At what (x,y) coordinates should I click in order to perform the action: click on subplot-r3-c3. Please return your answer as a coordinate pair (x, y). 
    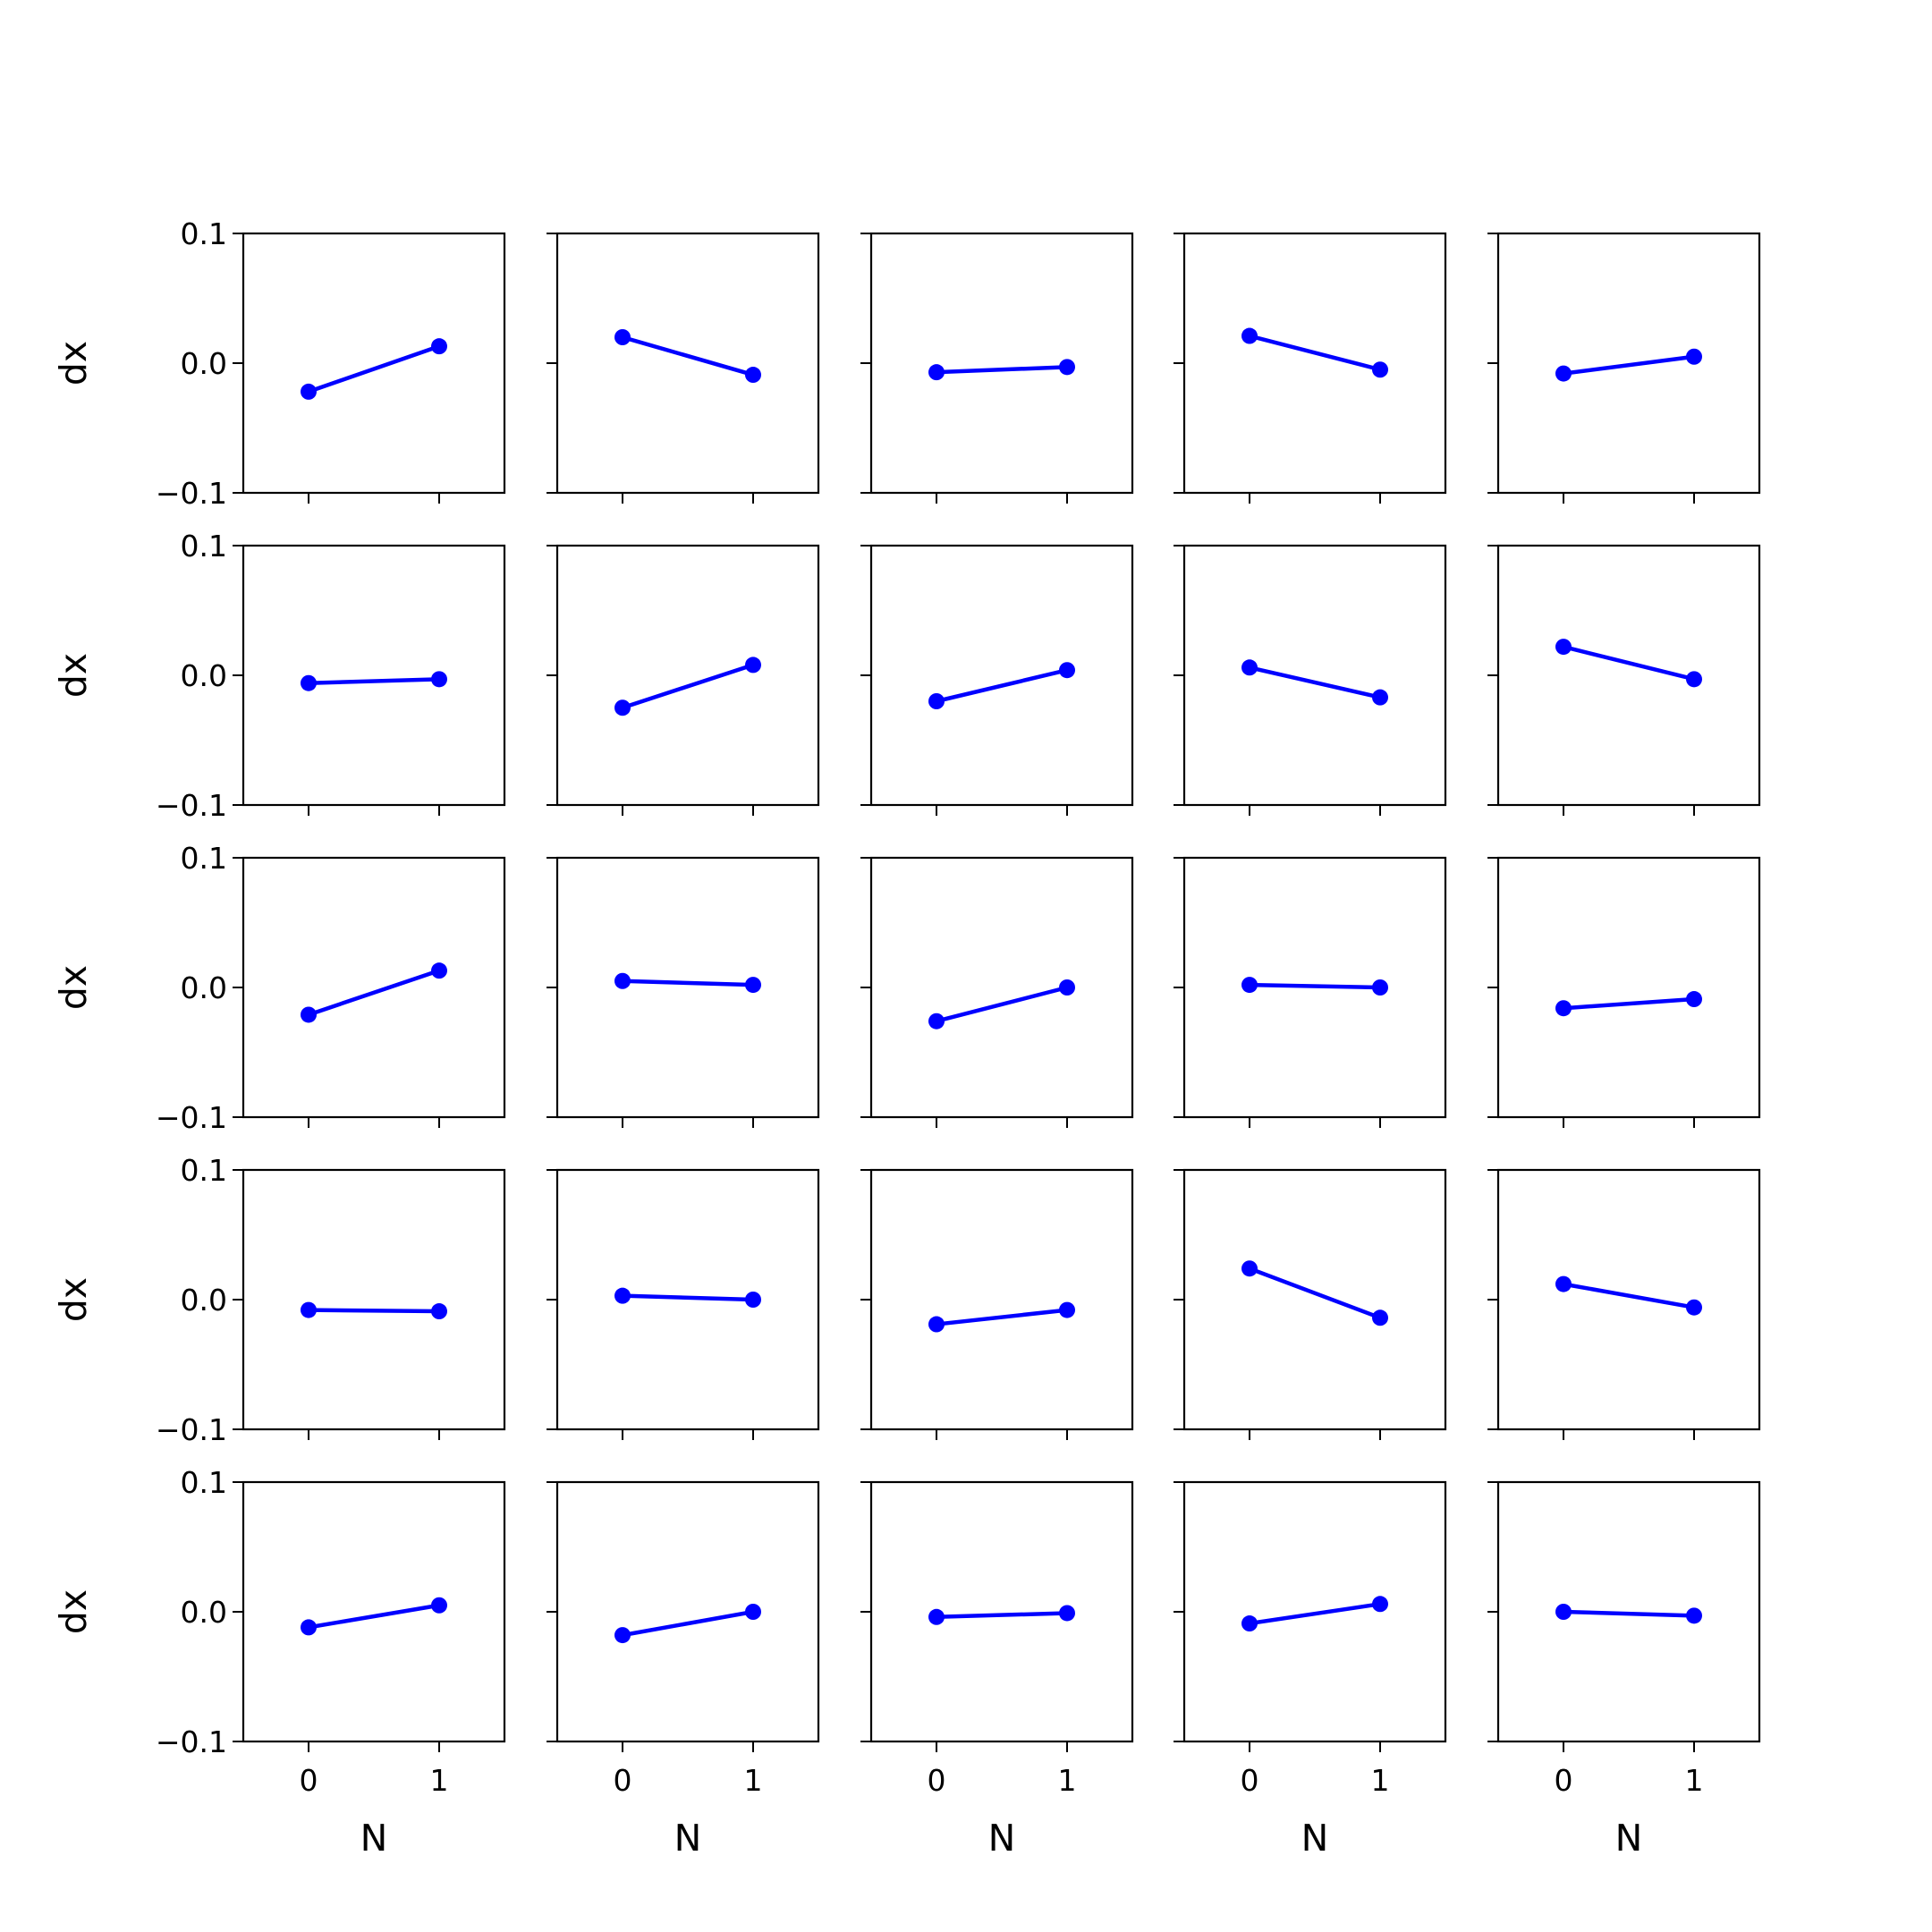
    Looking at the image, I should click on (997, 992).